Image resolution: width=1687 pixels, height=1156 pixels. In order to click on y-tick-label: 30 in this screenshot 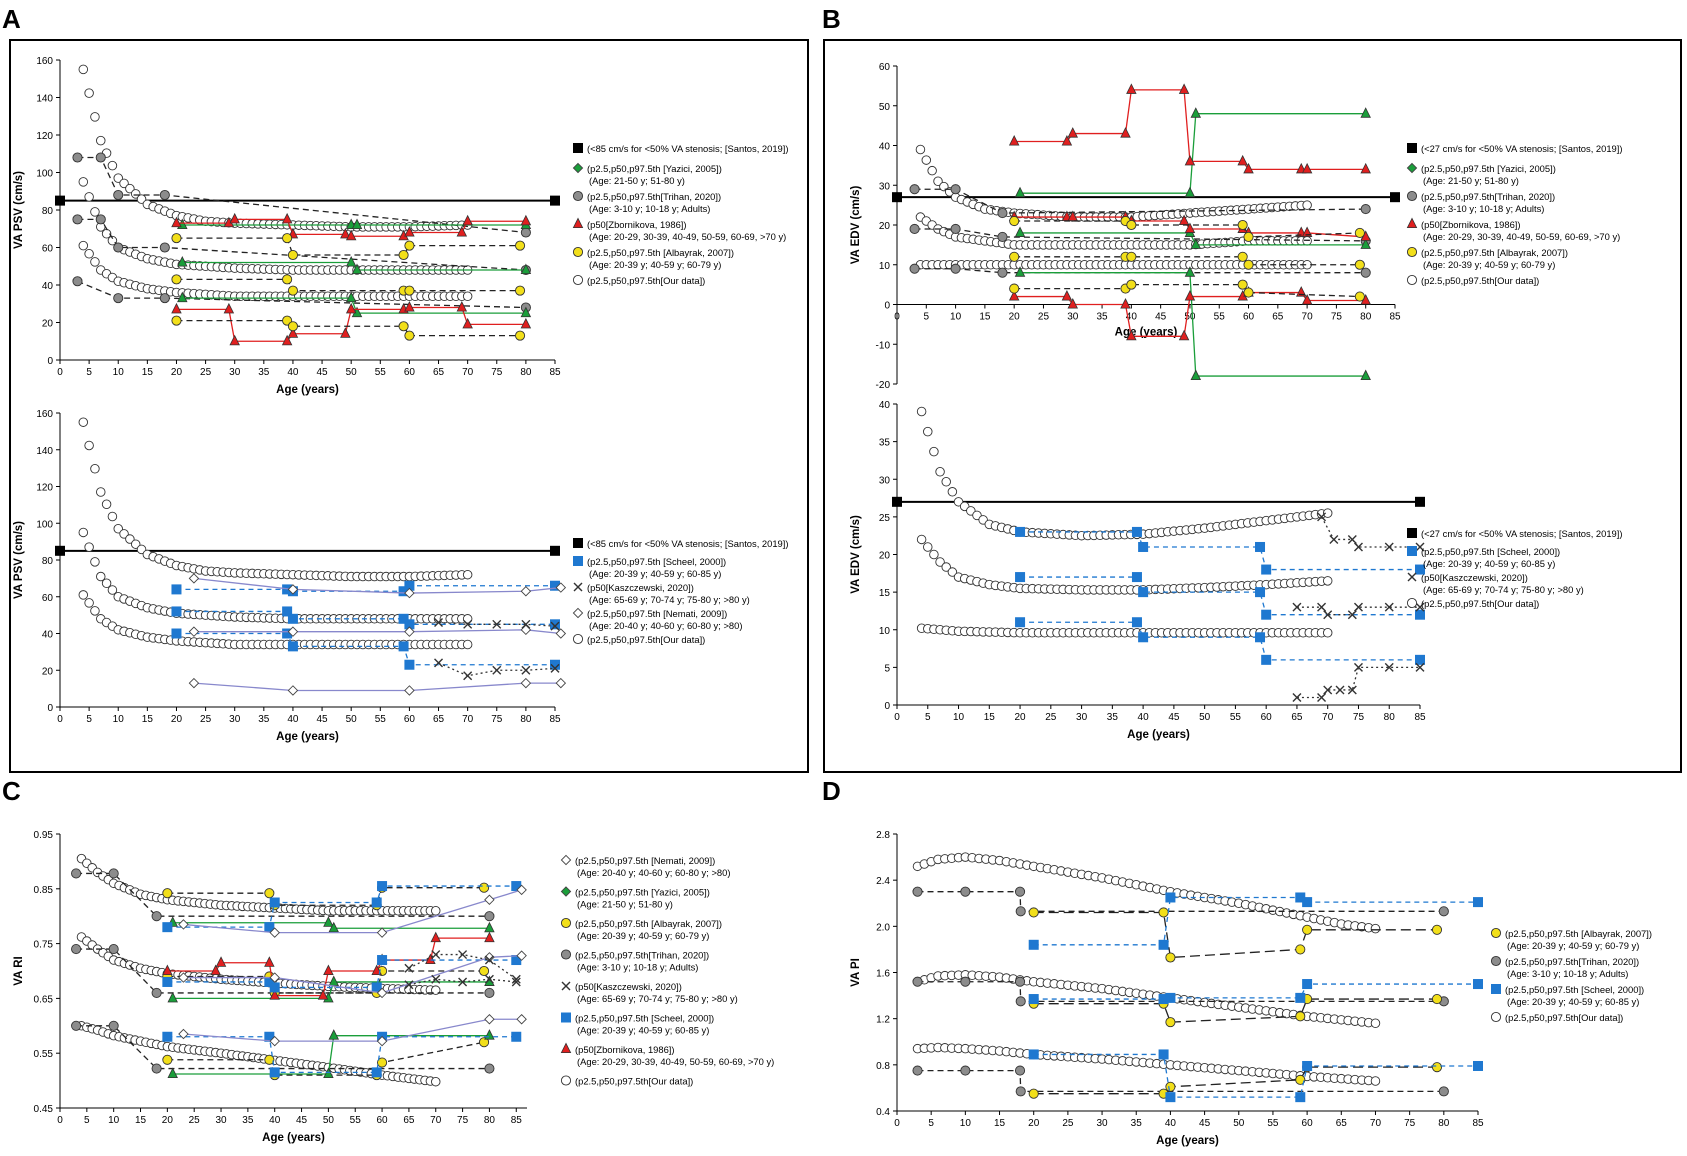, I will do `click(885, 186)`.